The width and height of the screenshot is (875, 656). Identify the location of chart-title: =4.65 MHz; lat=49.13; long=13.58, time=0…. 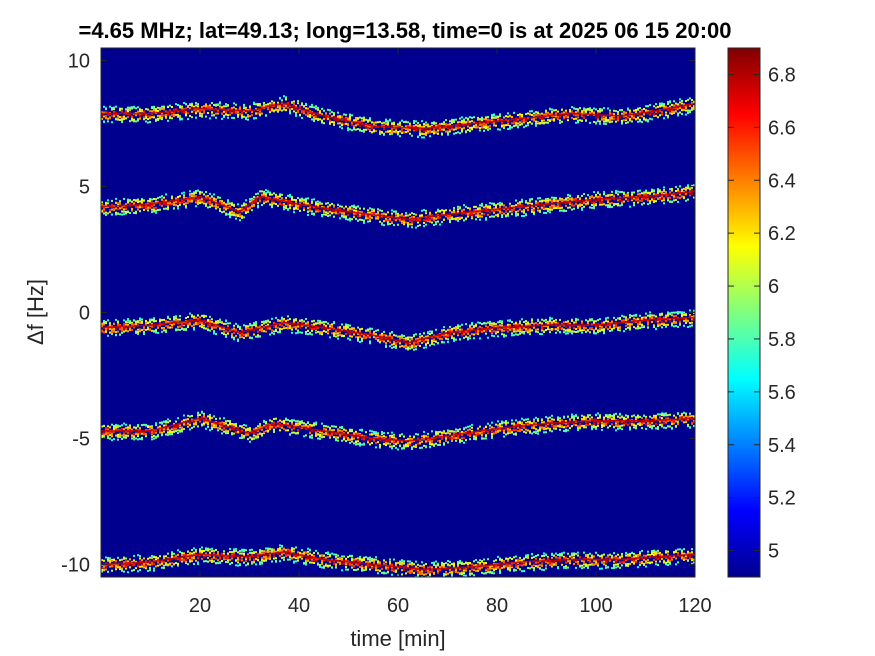
(404, 30).